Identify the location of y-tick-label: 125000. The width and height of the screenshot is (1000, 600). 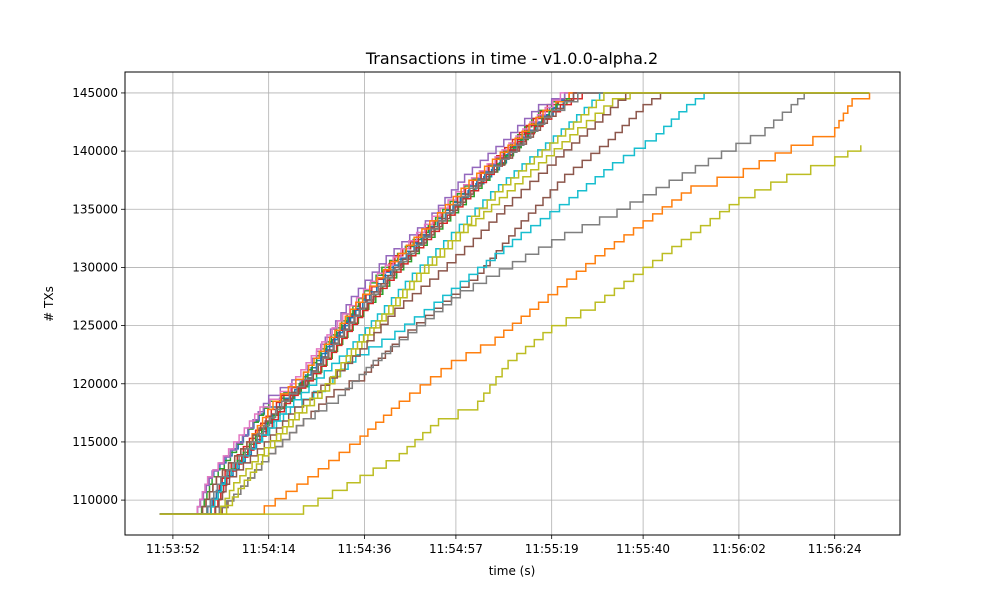
(95, 326).